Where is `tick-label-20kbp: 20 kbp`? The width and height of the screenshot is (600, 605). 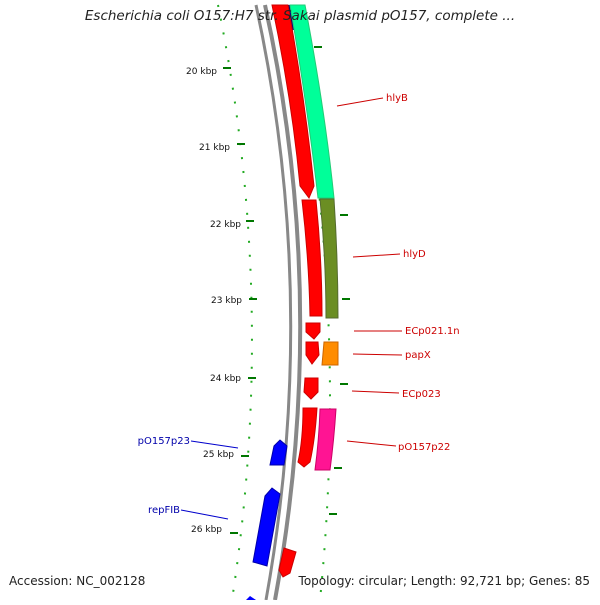
tick-label-20kbp: 20 kbp is located at coordinates (201, 72).